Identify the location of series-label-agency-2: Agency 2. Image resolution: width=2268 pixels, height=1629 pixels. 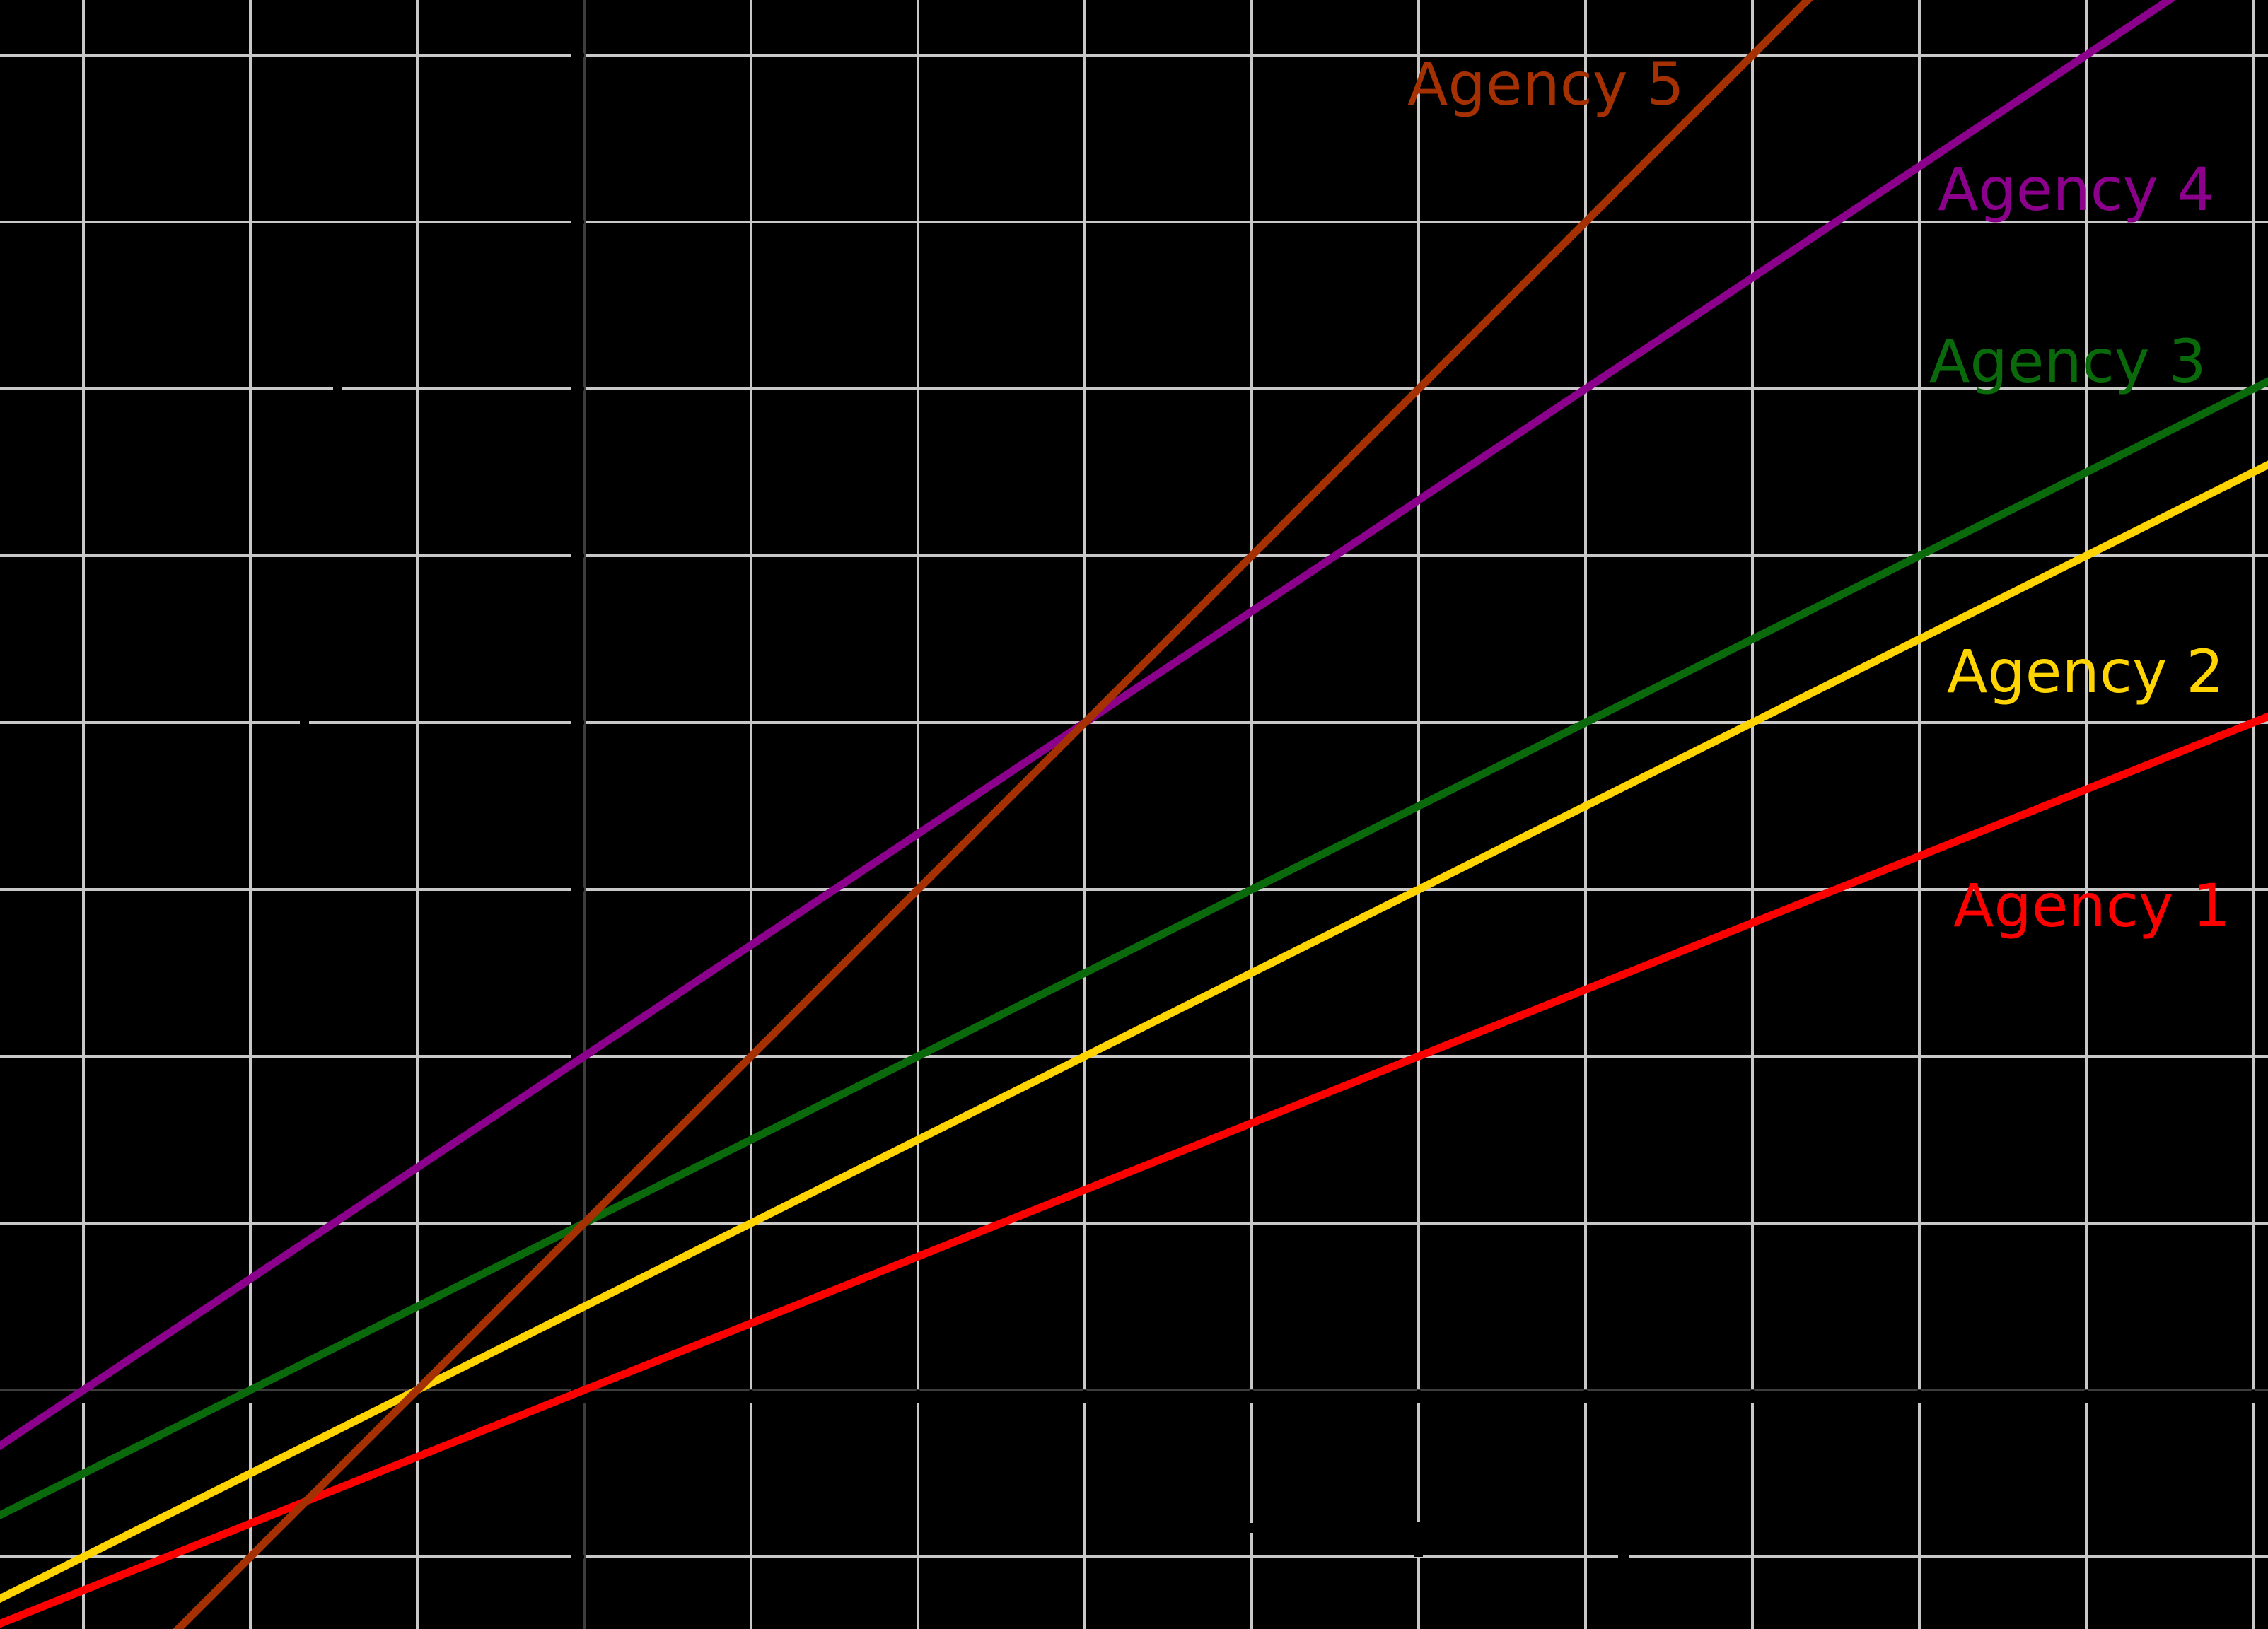
(2085, 671).